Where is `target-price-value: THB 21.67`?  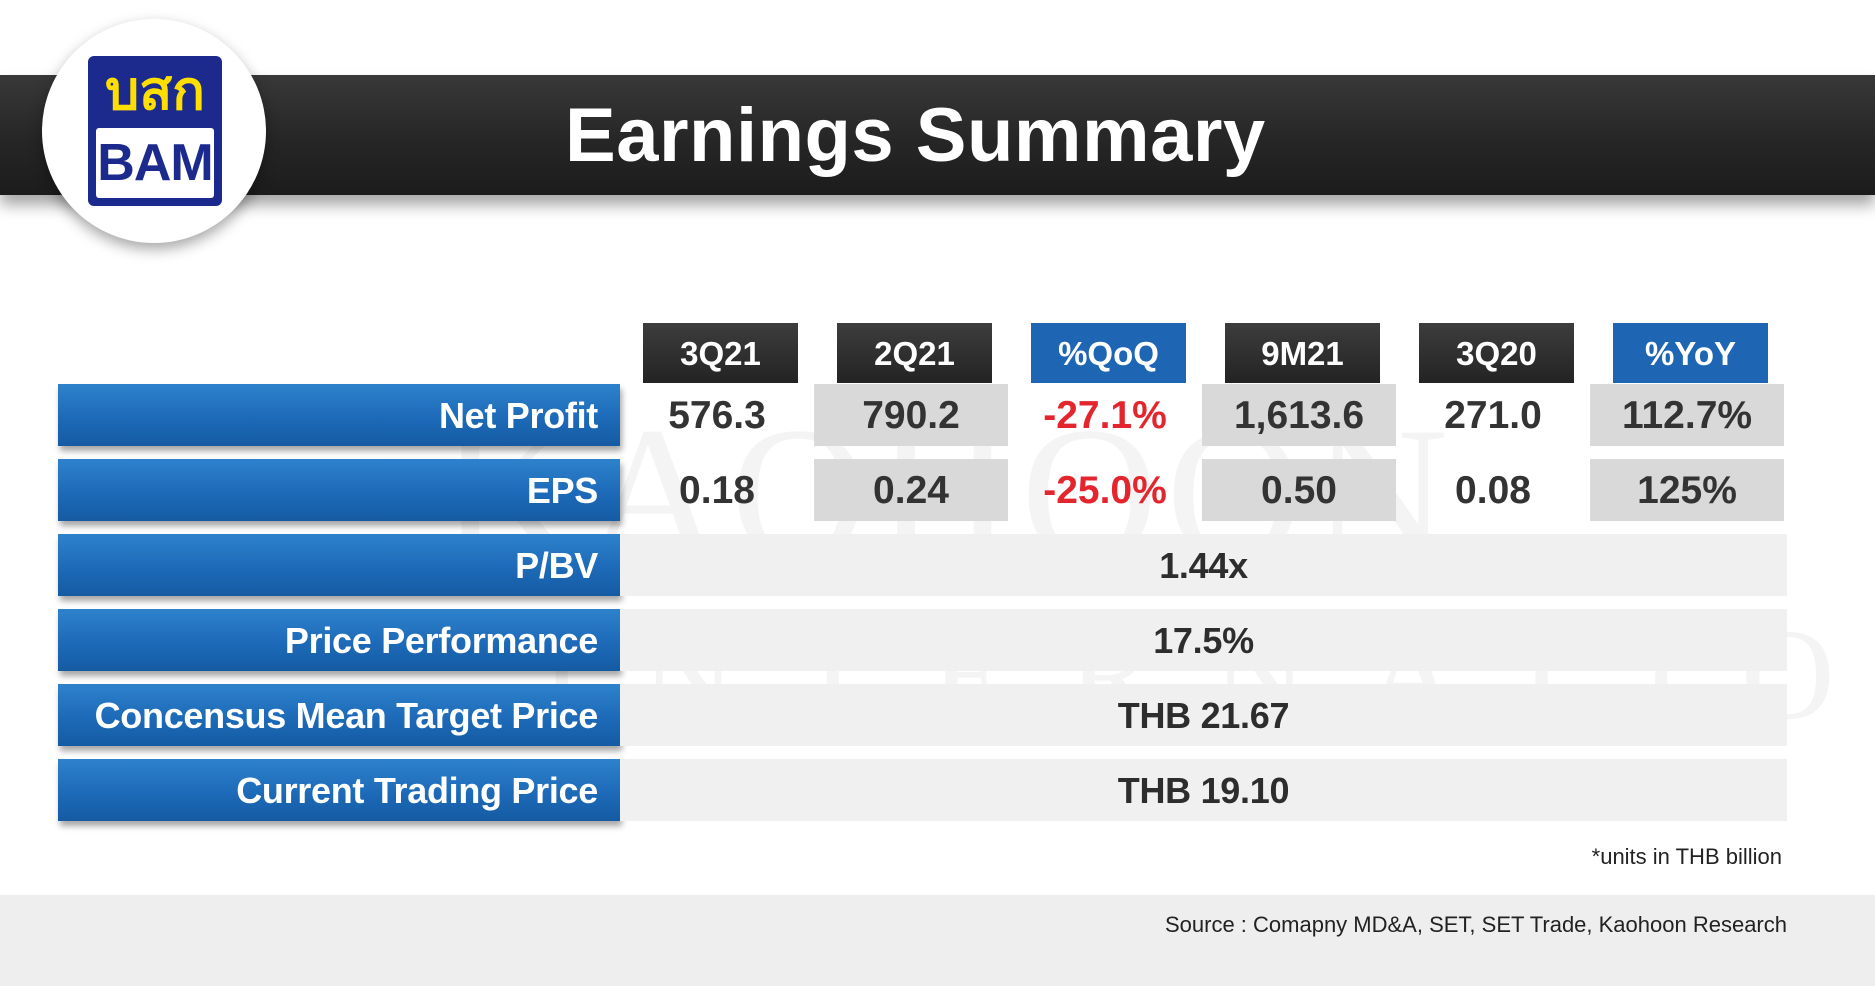 target-price-value: THB 21.67 is located at coordinates (1203, 715).